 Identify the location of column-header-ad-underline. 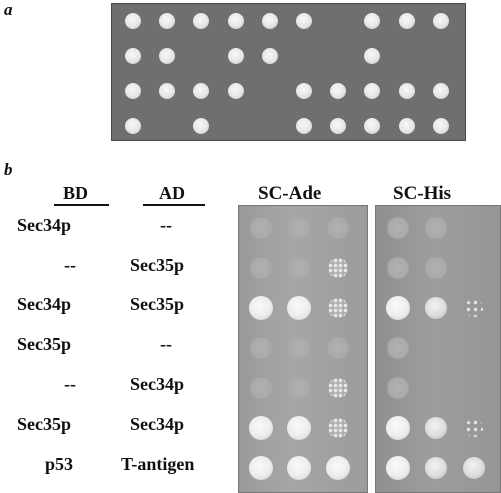
(174, 205).